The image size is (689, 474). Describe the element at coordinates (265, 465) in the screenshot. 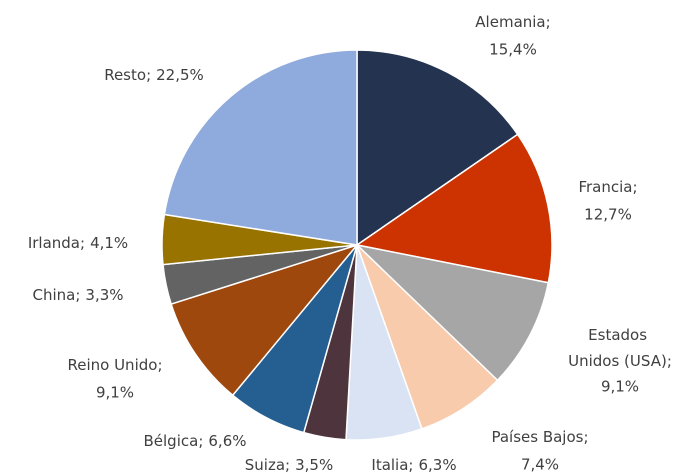

I see `category-label: Suiza` at that location.